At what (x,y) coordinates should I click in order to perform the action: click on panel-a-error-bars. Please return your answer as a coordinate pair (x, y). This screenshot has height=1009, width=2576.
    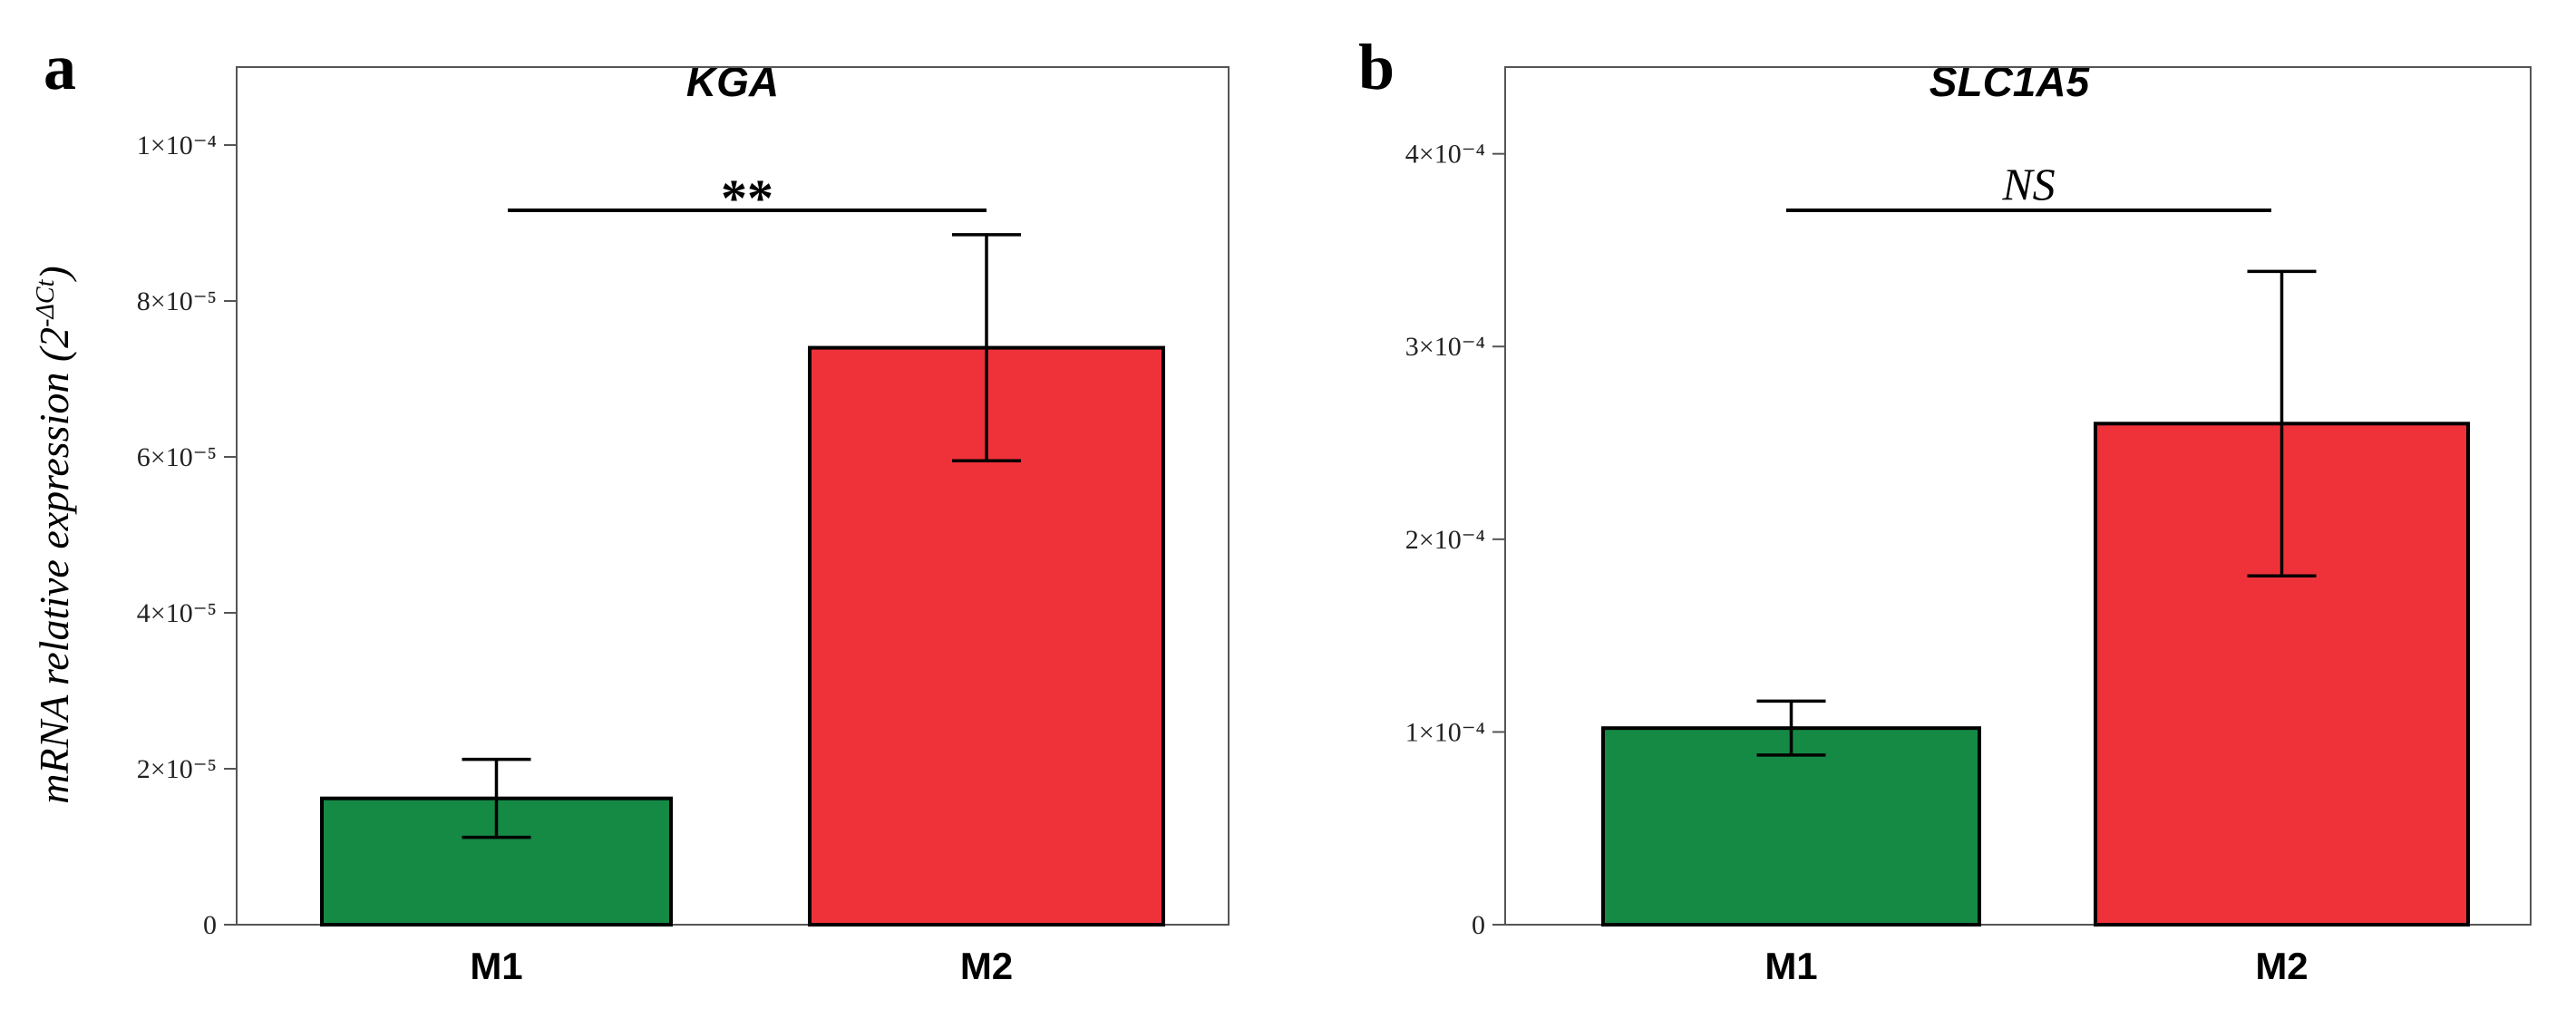
    Looking at the image, I should click on (741, 536).